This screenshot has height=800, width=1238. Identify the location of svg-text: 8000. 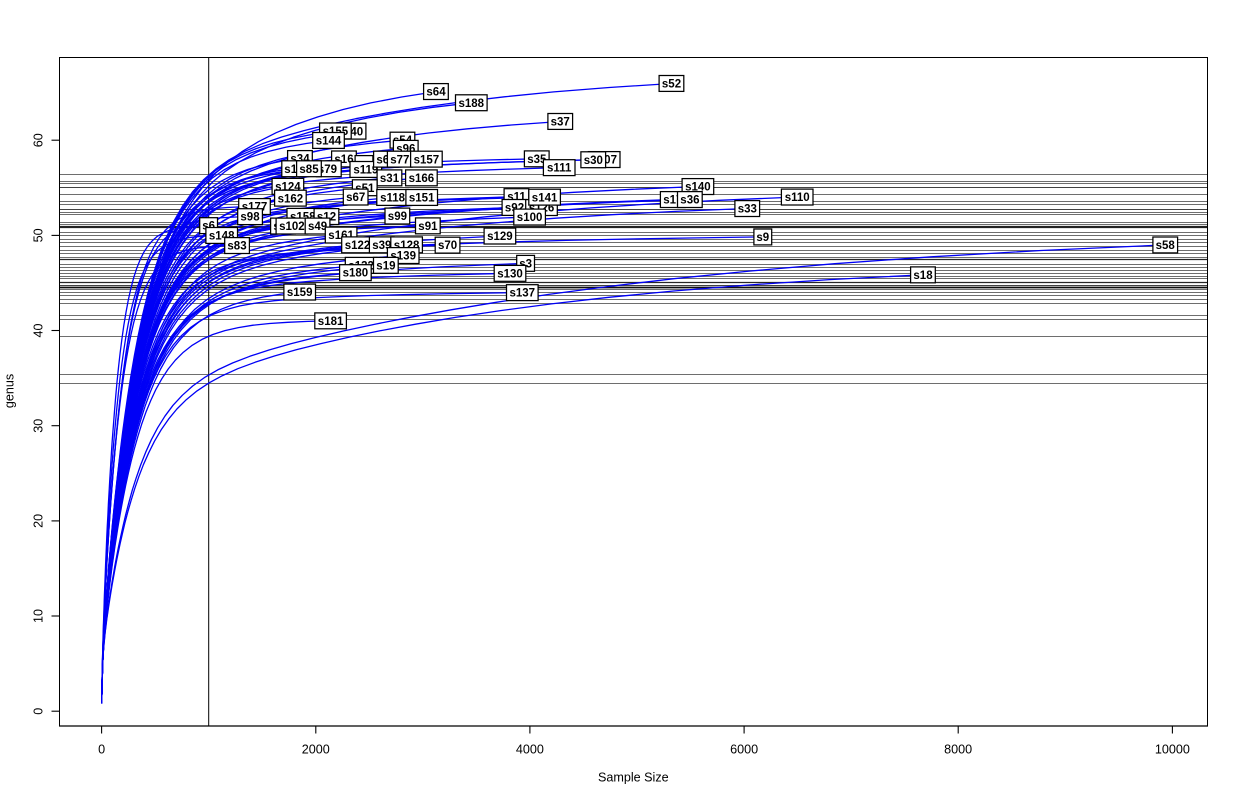
(958, 750).